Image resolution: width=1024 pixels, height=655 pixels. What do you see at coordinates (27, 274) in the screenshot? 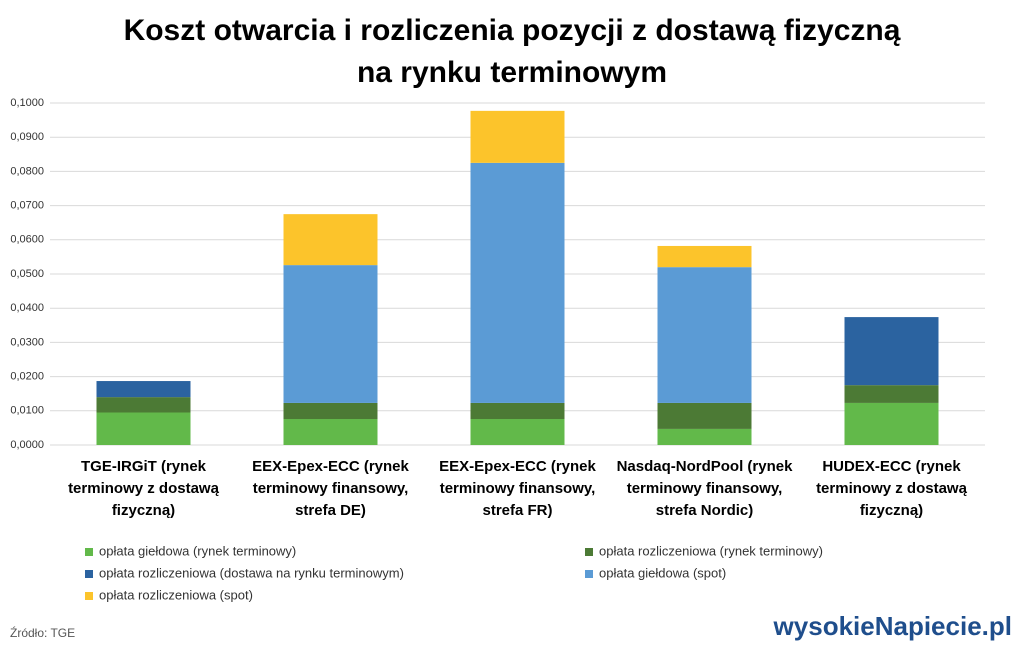
I see `y-tick-label: 0,0500` at bounding box center [27, 274].